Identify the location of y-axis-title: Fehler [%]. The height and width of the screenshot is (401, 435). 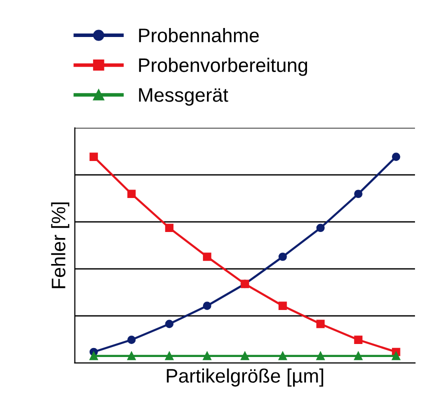
(60, 245).